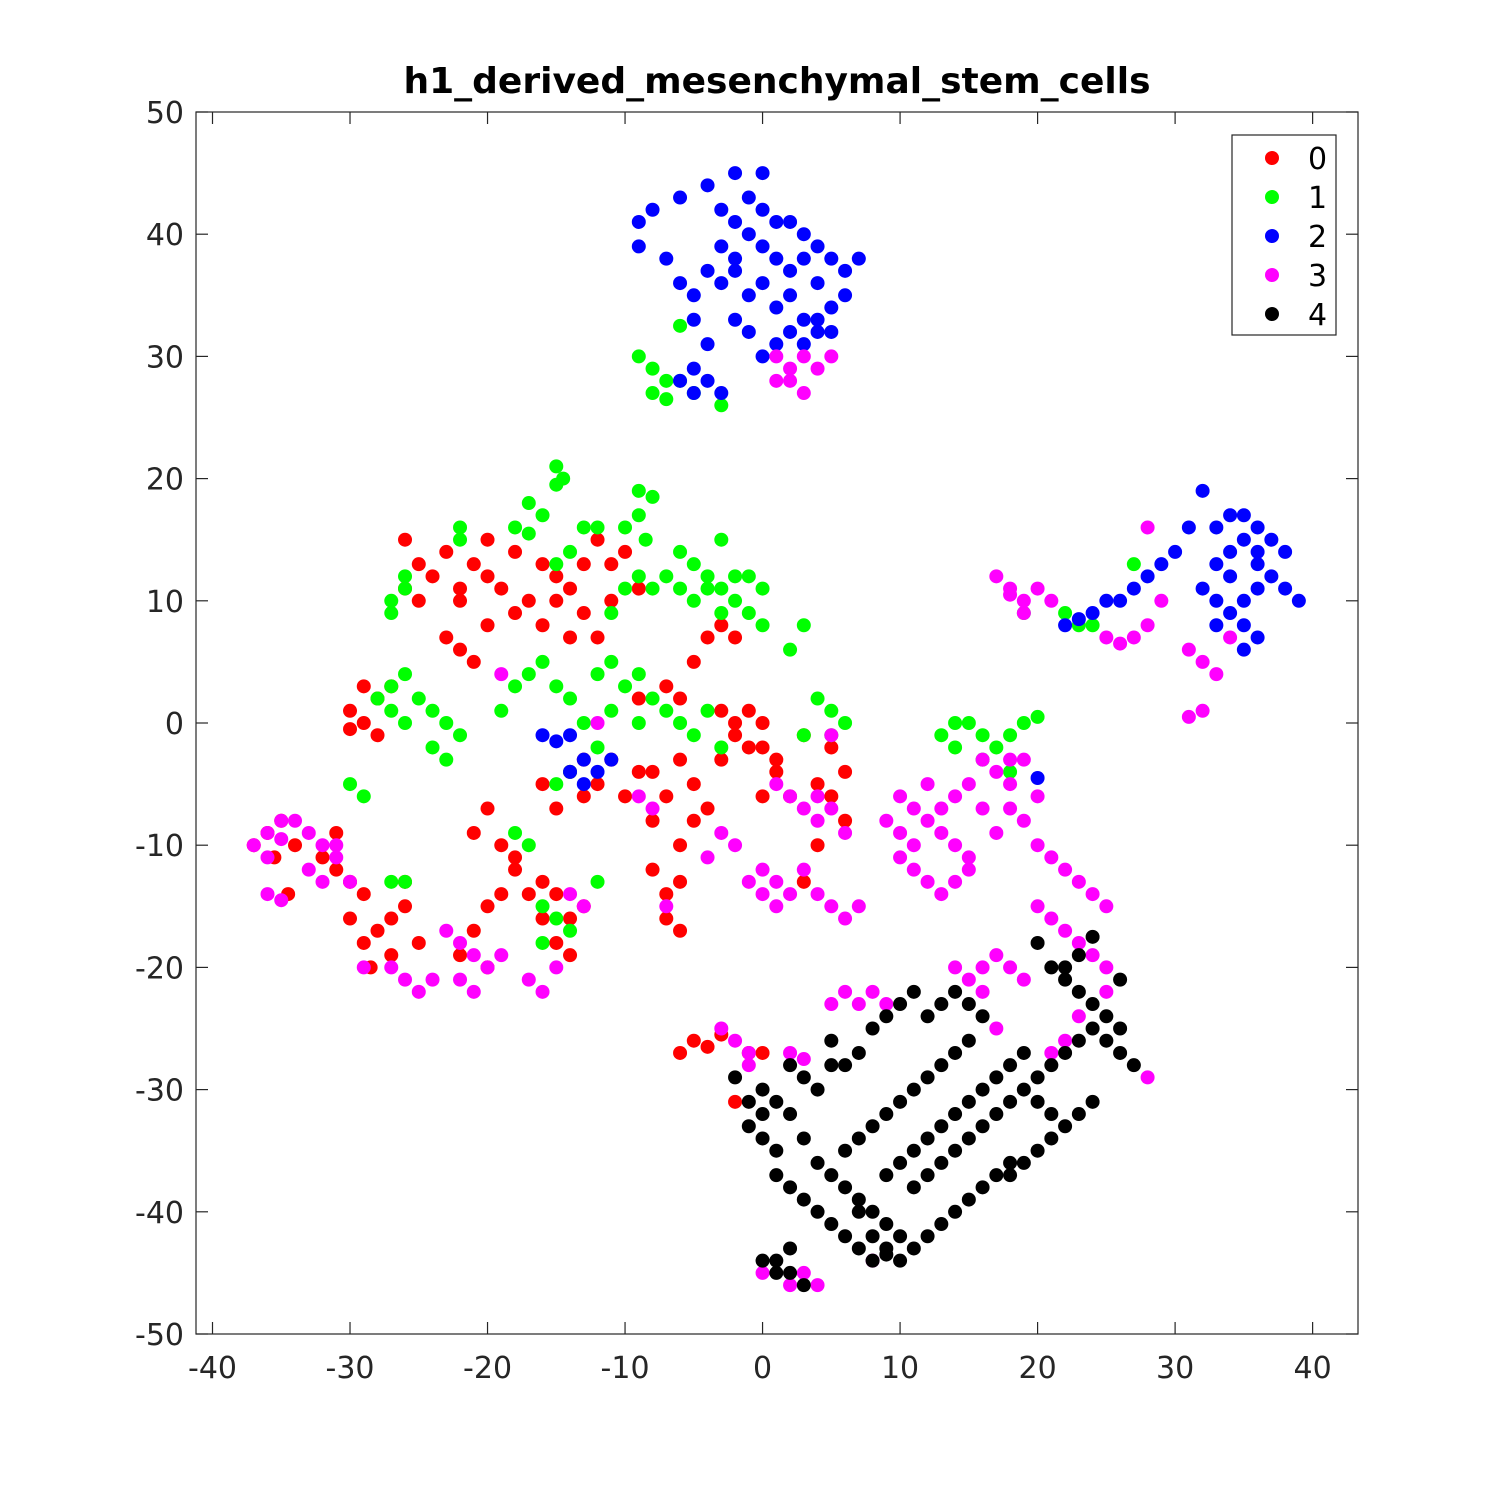  What do you see at coordinates (165, 480) in the screenshot?
I see `y-tick-label: 20` at bounding box center [165, 480].